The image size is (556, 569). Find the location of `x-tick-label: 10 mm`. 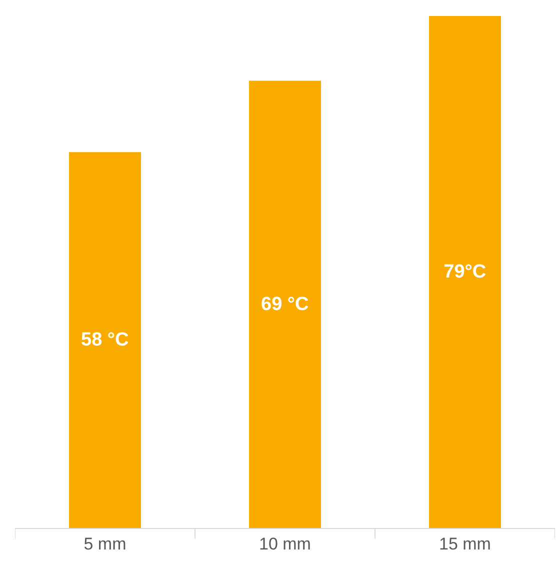

x-tick-label: 10 mm is located at coordinates (285, 544).